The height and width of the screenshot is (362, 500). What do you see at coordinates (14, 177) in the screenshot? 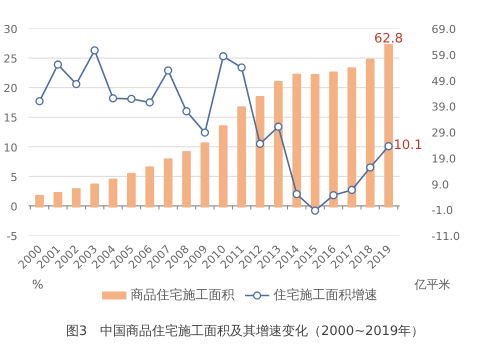
I see `y-tick-label: 5` at bounding box center [14, 177].